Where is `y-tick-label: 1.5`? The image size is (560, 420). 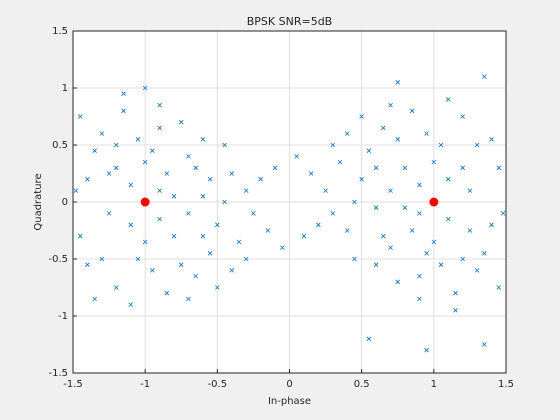 y-tick-label: 1.5 is located at coordinates (60, 31).